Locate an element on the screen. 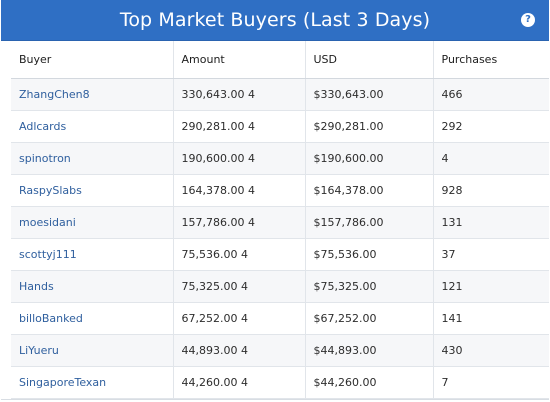 This screenshot has width=550, height=402. table-header-row: Buyer Amount USD Purchases is located at coordinates (280, 60).